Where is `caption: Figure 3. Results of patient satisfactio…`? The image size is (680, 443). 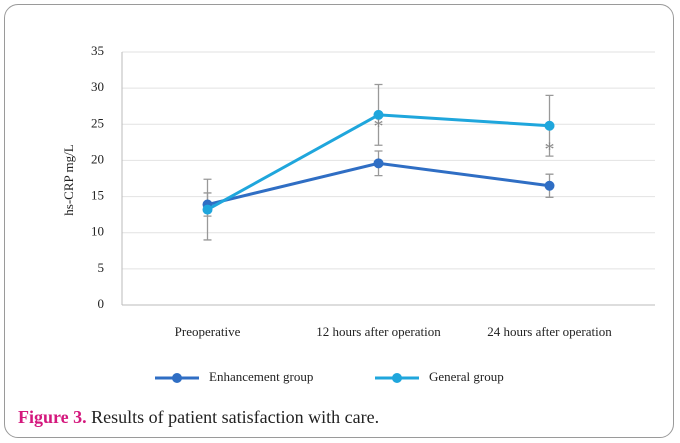 caption: Figure 3. Results of patient satisfactio… is located at coordinates (198, 417).